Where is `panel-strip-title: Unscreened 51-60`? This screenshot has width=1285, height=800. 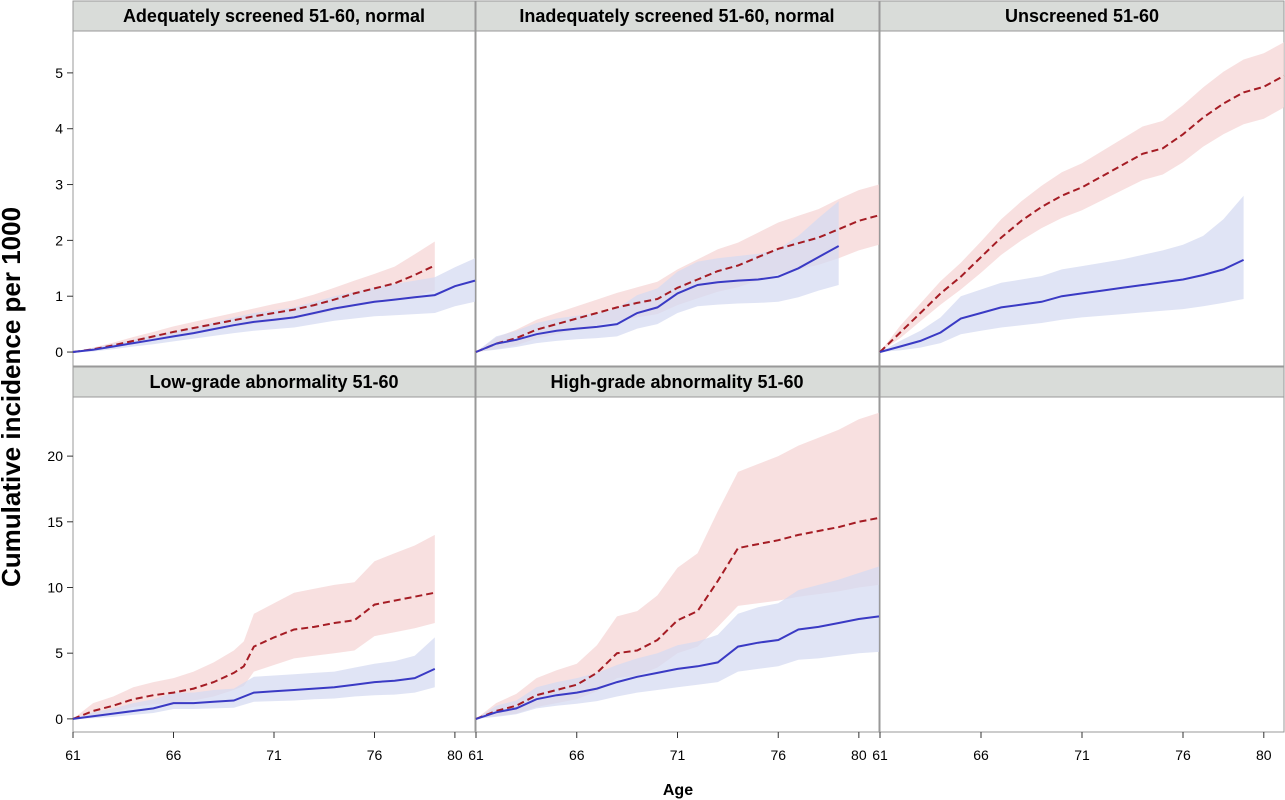 panel-strip-title: Unscreened 51-60 is located at coordinates (1082, 16).